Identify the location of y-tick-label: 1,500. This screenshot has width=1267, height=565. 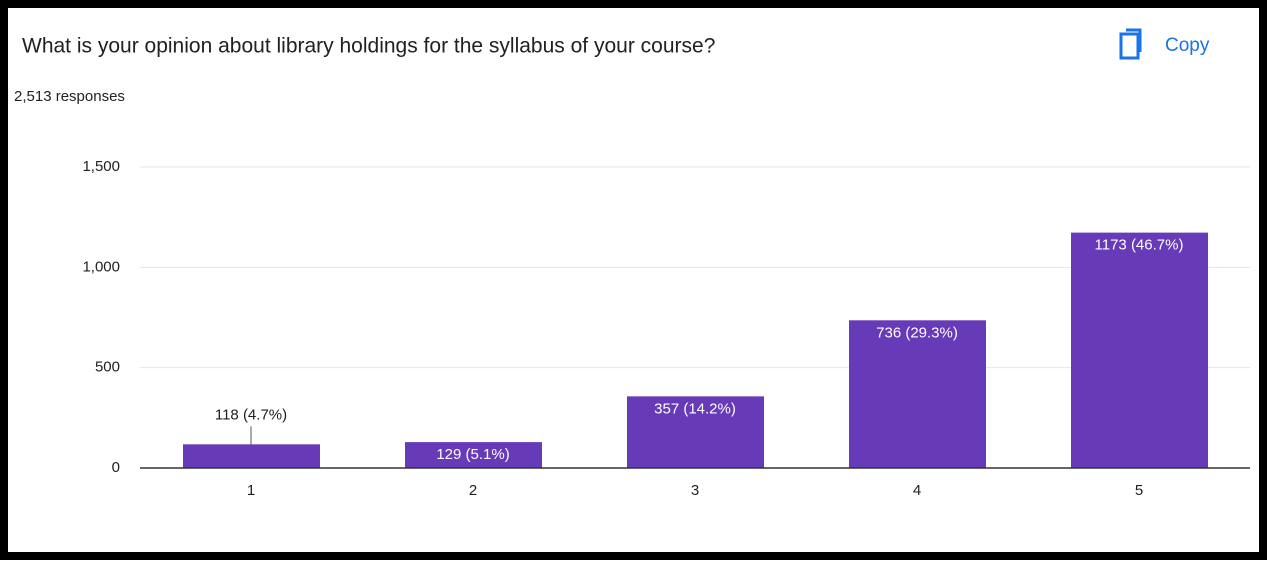
(101, 166).